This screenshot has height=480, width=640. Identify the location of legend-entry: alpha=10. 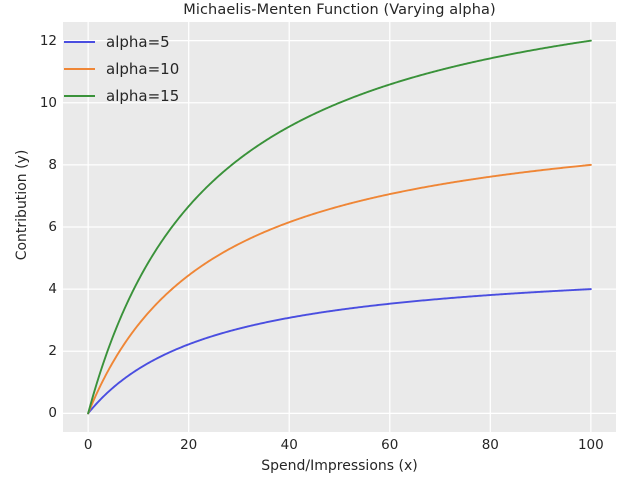
(121, 69).